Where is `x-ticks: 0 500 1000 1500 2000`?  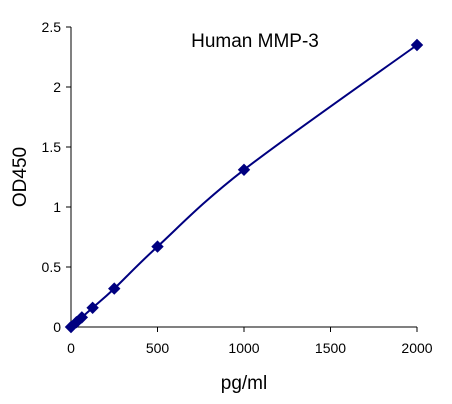 x-ticks: 0 500 1000 1500 2000 is located at coordinates (250, 341).